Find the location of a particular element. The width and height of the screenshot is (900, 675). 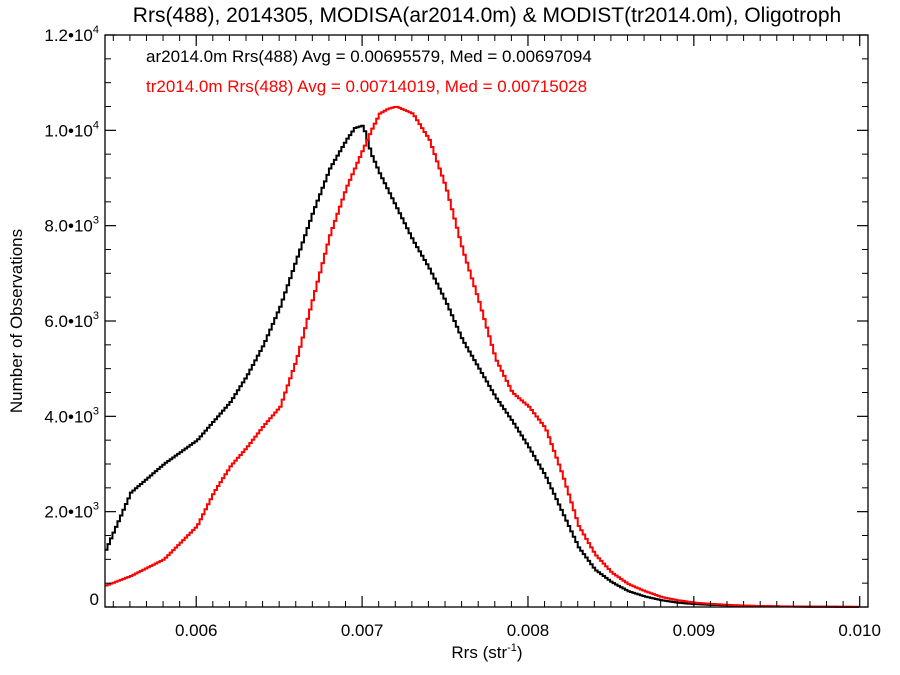

x-tick-label: 0.007 is located at coordinates (362, 630).